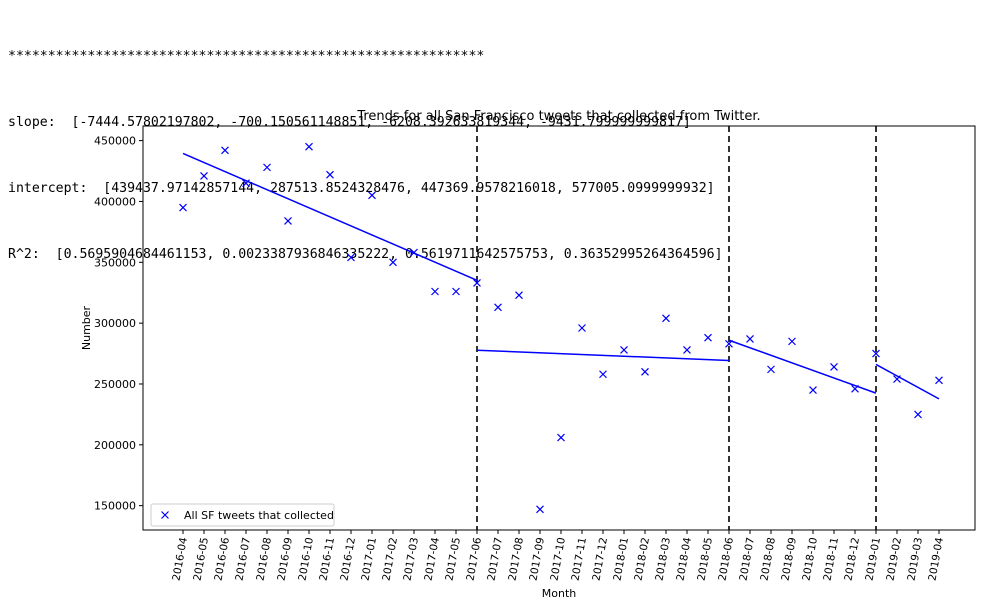  What do you see at coordinates (495, 558) in the screenshot?
I see `x-tick-label: 2017-07` at bounding box center [495, 558].